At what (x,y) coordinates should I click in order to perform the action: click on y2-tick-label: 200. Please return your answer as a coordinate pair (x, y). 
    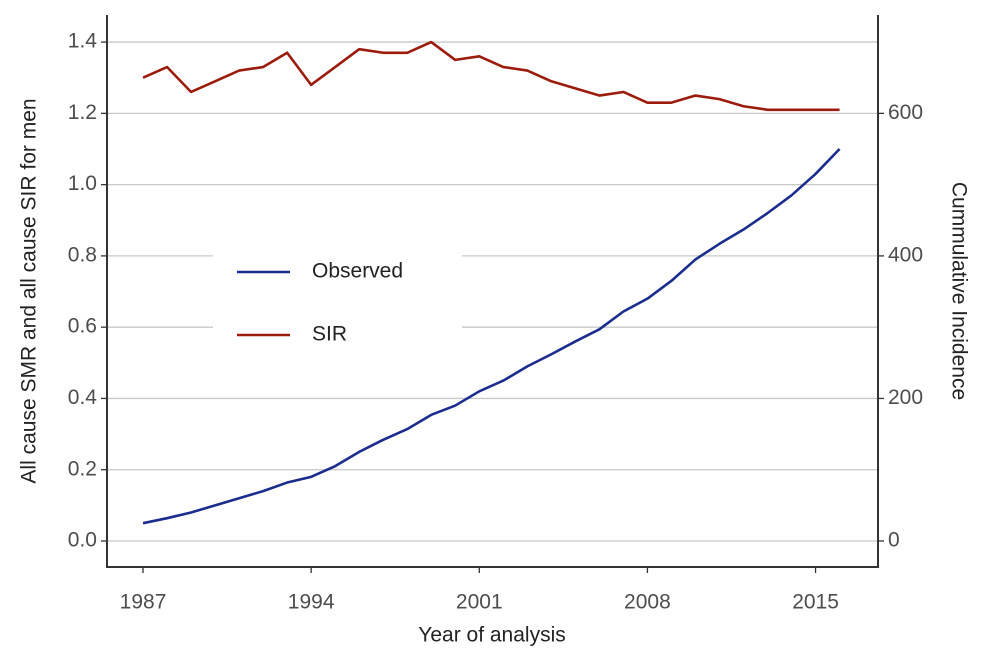
    Looking at the image, I should click on (905, 397).